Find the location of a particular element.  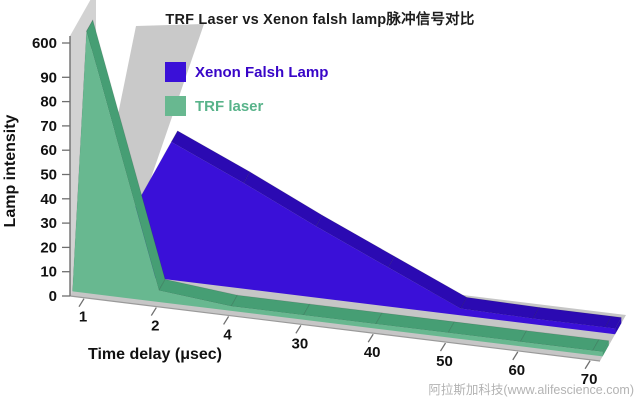

y-tick-label: 10 is located at coordinates (48, 272).